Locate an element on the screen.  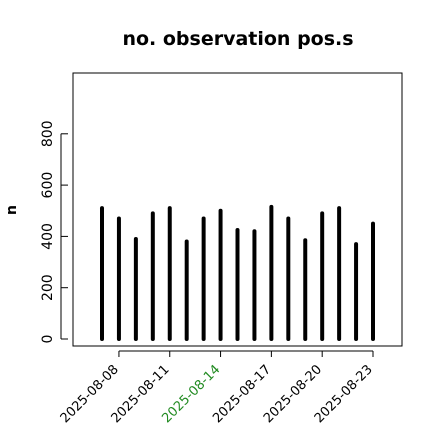
y-tick-label: 0 is located at coordinates (48, 339).